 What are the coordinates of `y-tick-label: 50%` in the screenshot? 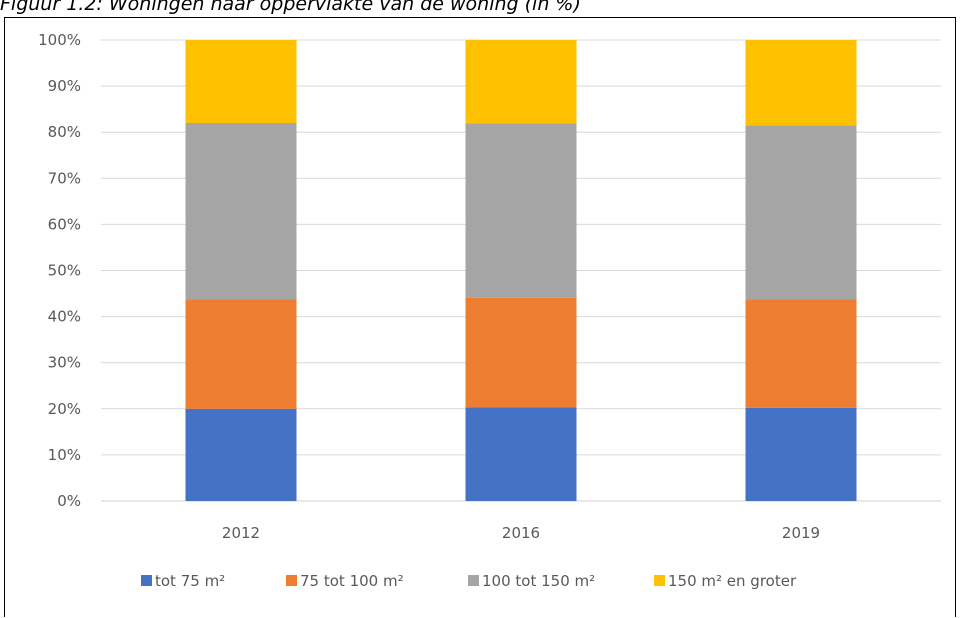 It's located at (64, 271).